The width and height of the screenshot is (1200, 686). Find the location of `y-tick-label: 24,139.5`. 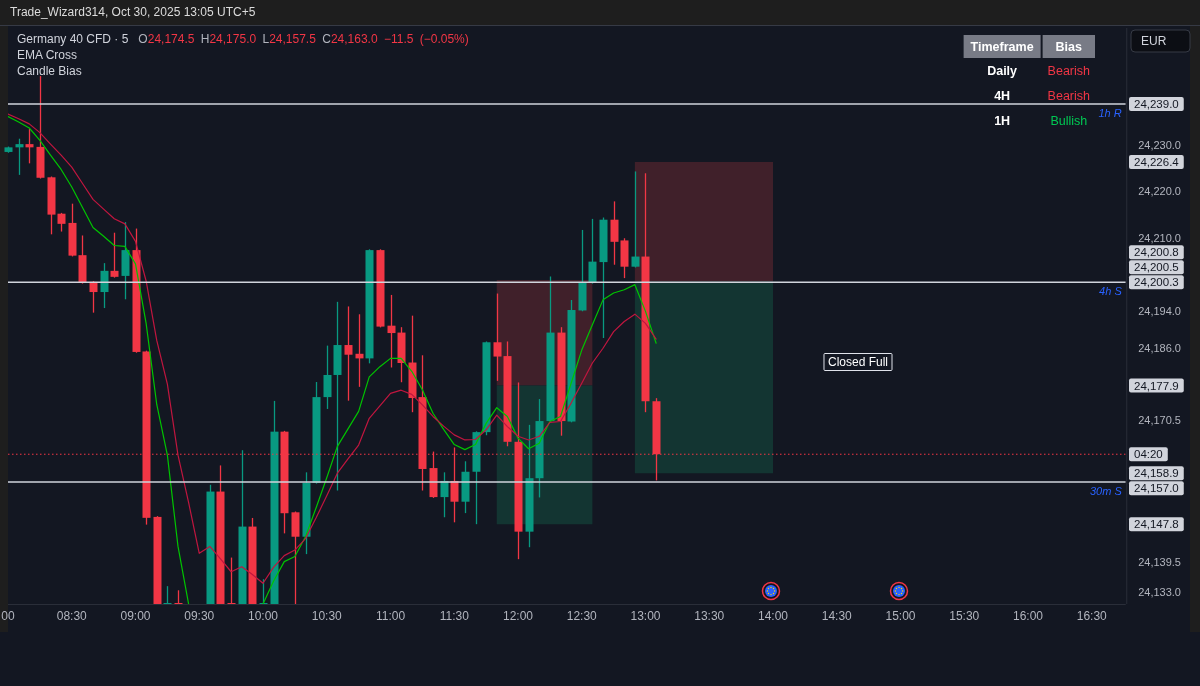

y-tick-label: 24,139.5 is located at coordinates (1159, 562).